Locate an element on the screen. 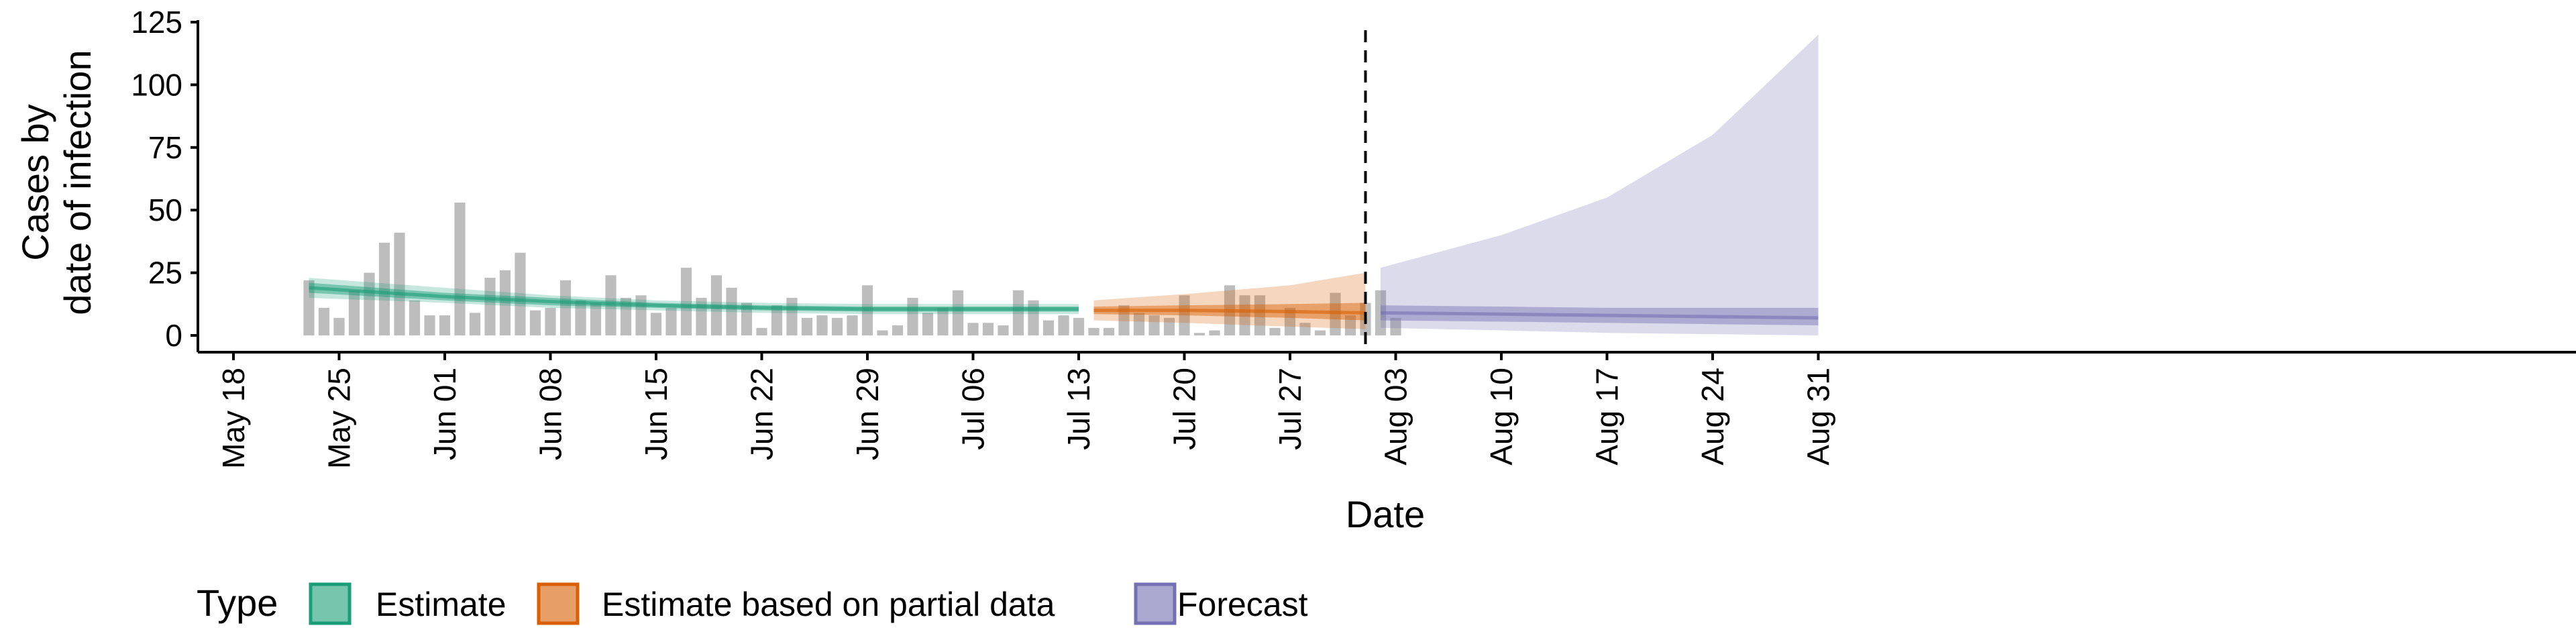 The width and height of the screenshot is (2576, 644). y-tick-label: 0 is located at coordinates (173, 335).